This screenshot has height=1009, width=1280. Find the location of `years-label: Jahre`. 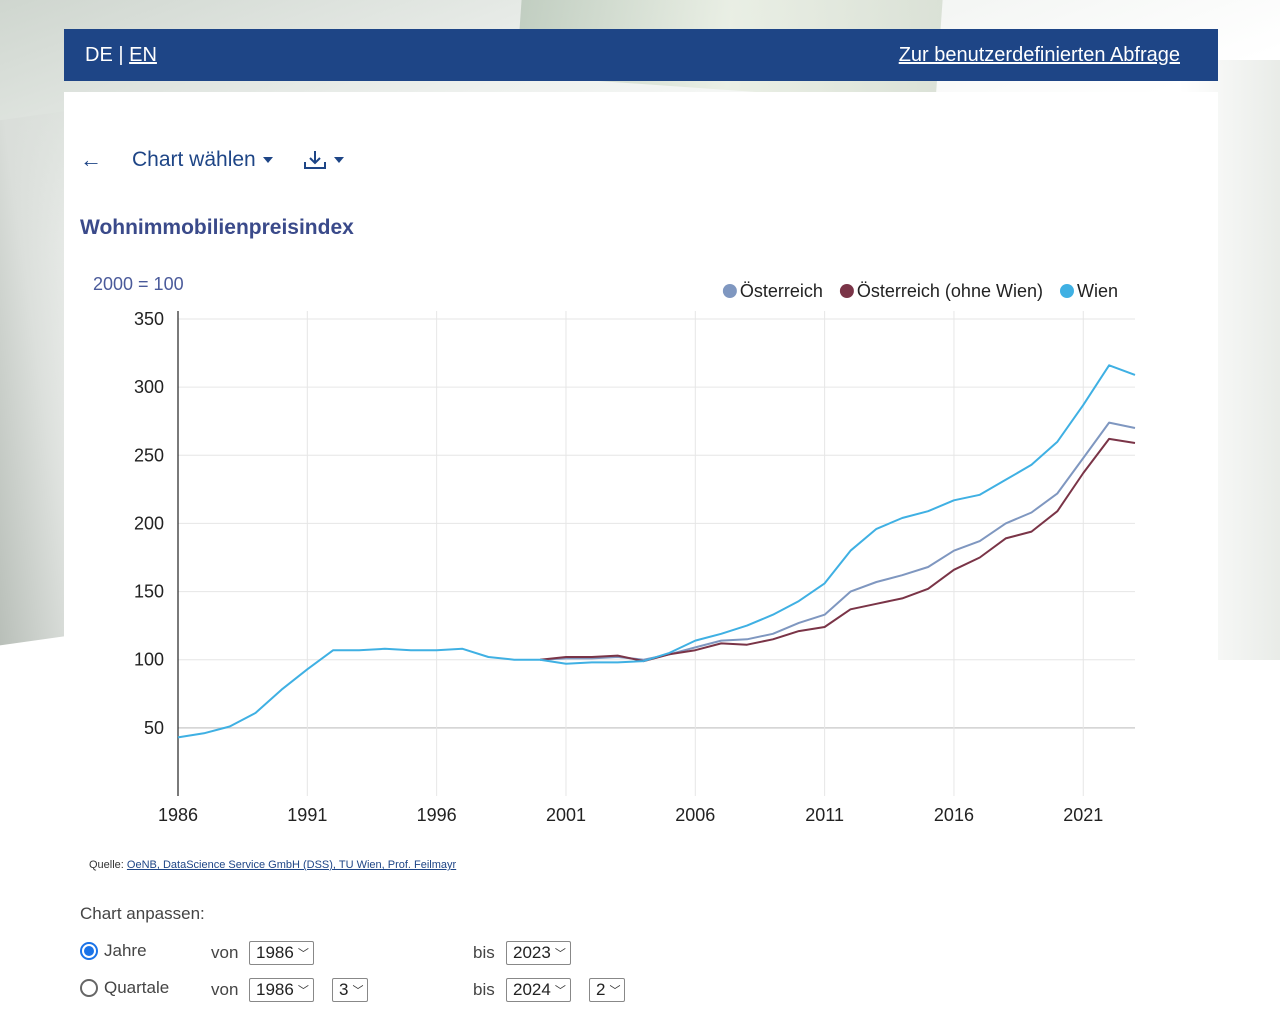

years-label: Jahre is located at coordinates (125, 950).